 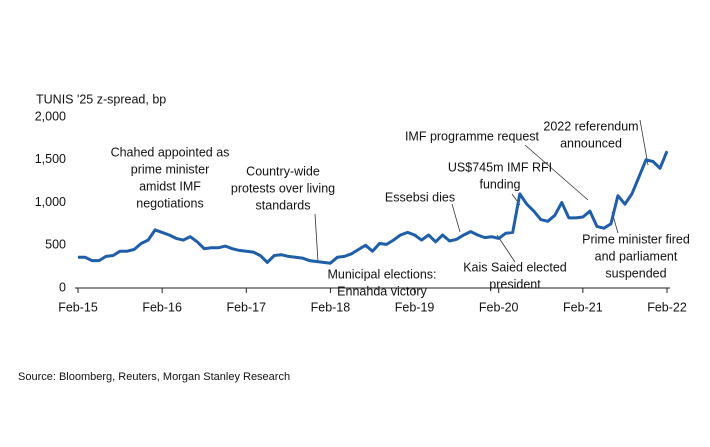 What do you see at coordinates (591, 143) in the screenshot?
I see `annotation: announced` at bounding box center [591, 143].